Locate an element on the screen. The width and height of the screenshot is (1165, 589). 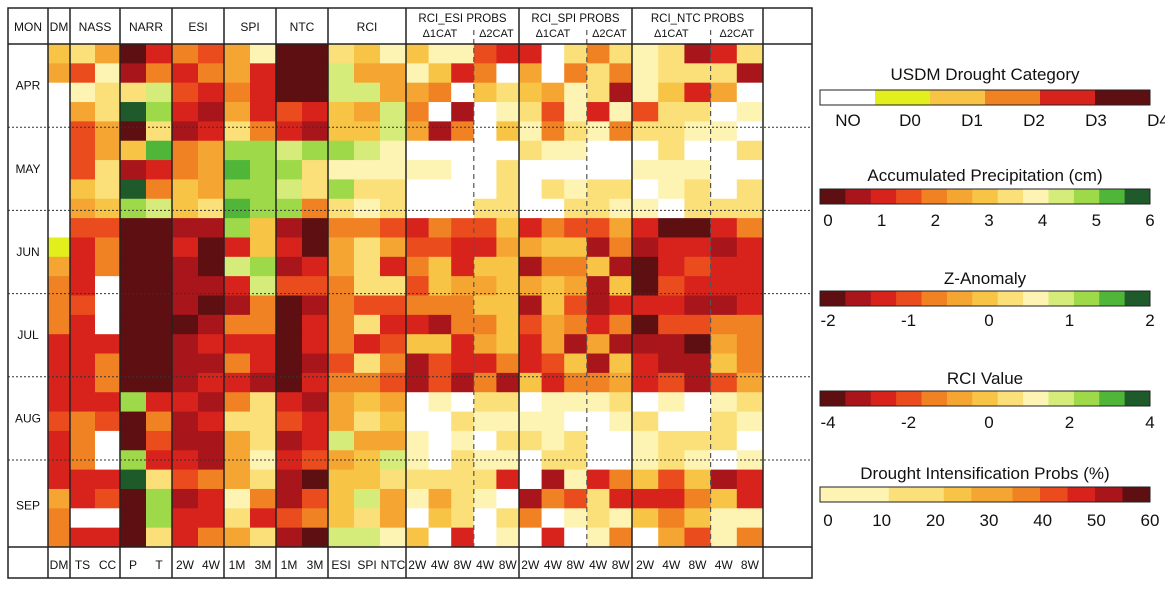
month-header: MON is located at coordinates (28, 27).